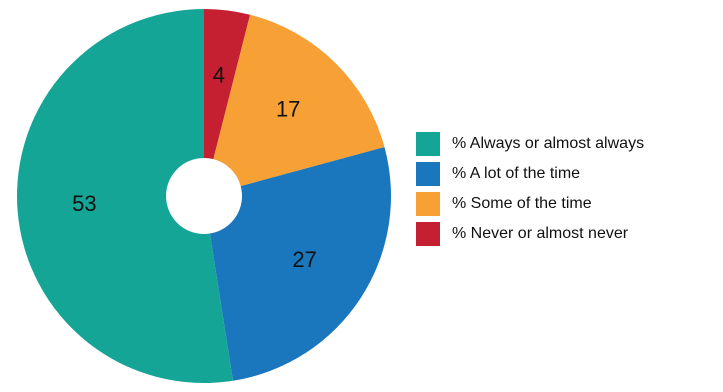 The width and height of the screenshot is (723, 392). Describe the element at coordinates (540, 233) in the screenshot. I see `legend-label-never: % Never or almost never` at that location.